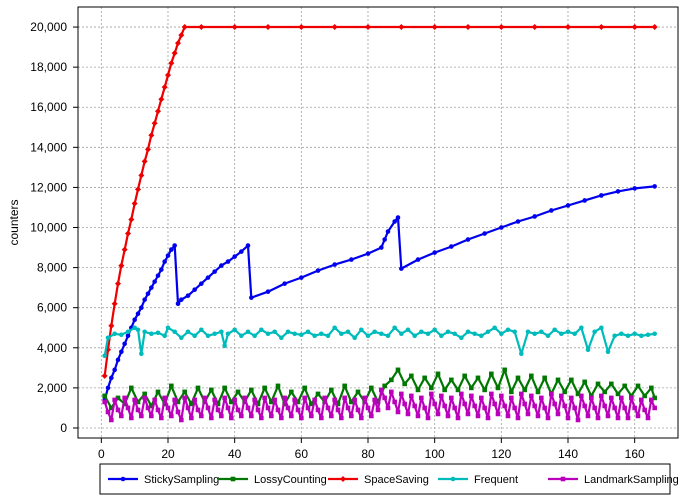 Image resolution: width=700 pixels, height=500 pixels. Describe the element at coordinates (52, 308) in the screenshot. I see `y-tick-label: 6,000` at that location.